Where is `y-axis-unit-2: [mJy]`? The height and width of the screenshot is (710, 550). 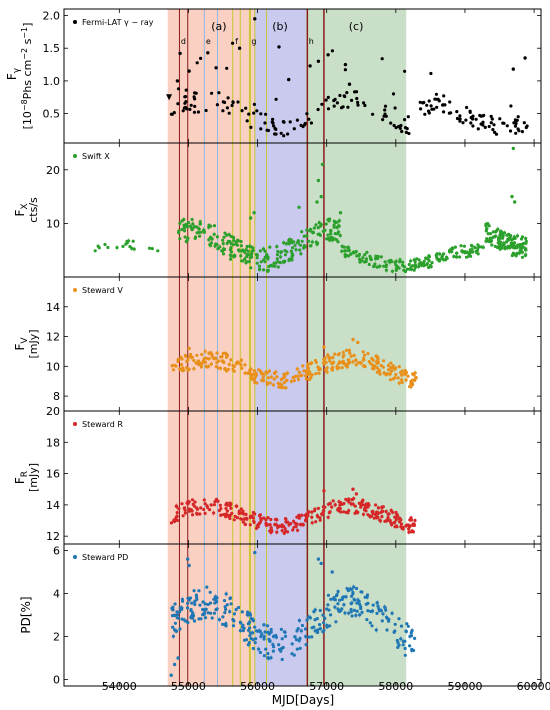 y-axis-unit-2: [mJy] is located at coordinates (33, 343).